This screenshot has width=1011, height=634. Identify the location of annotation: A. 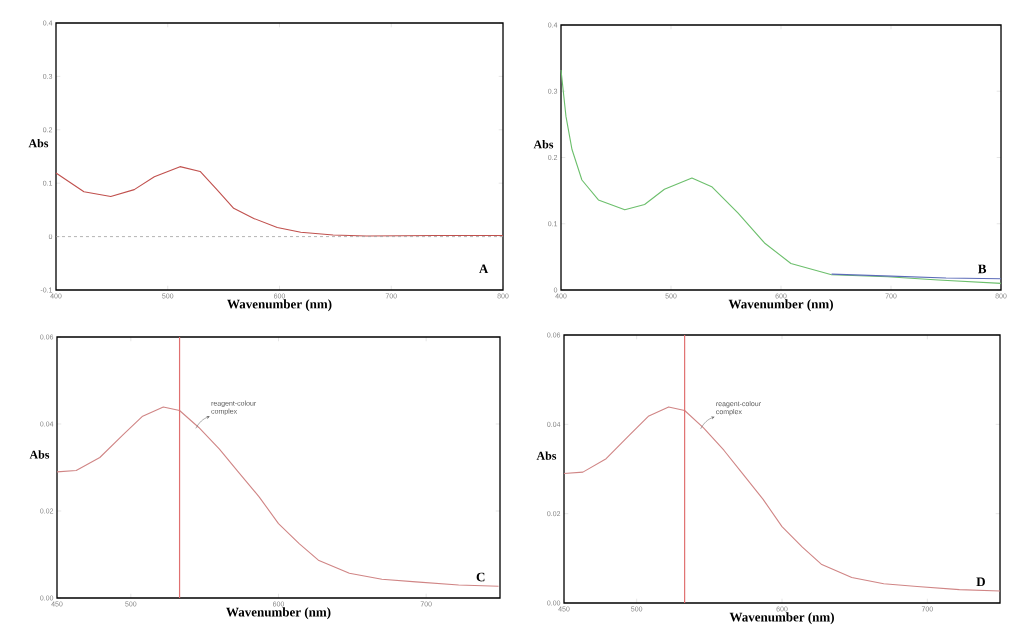
(484, 269).